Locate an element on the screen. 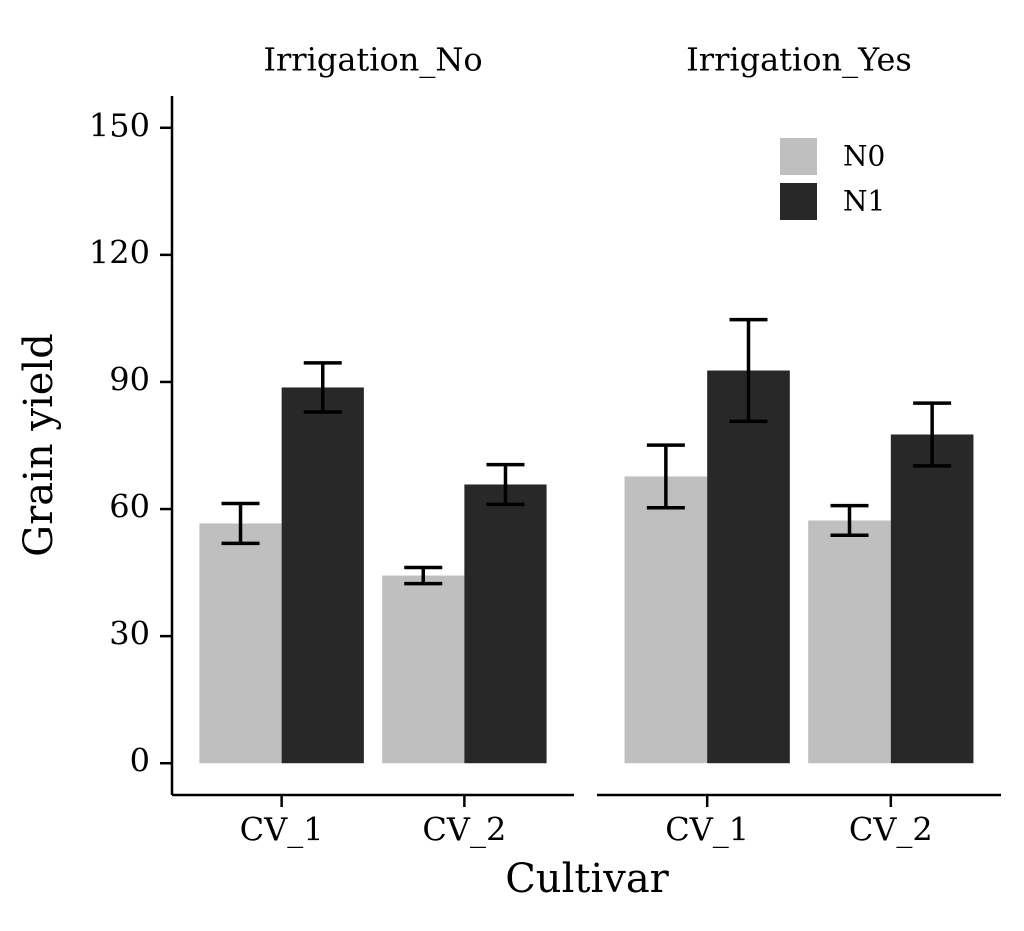 This screenshot has height=931, width=1024. y-tick-label: 90 is located at coordinates (129, 379).